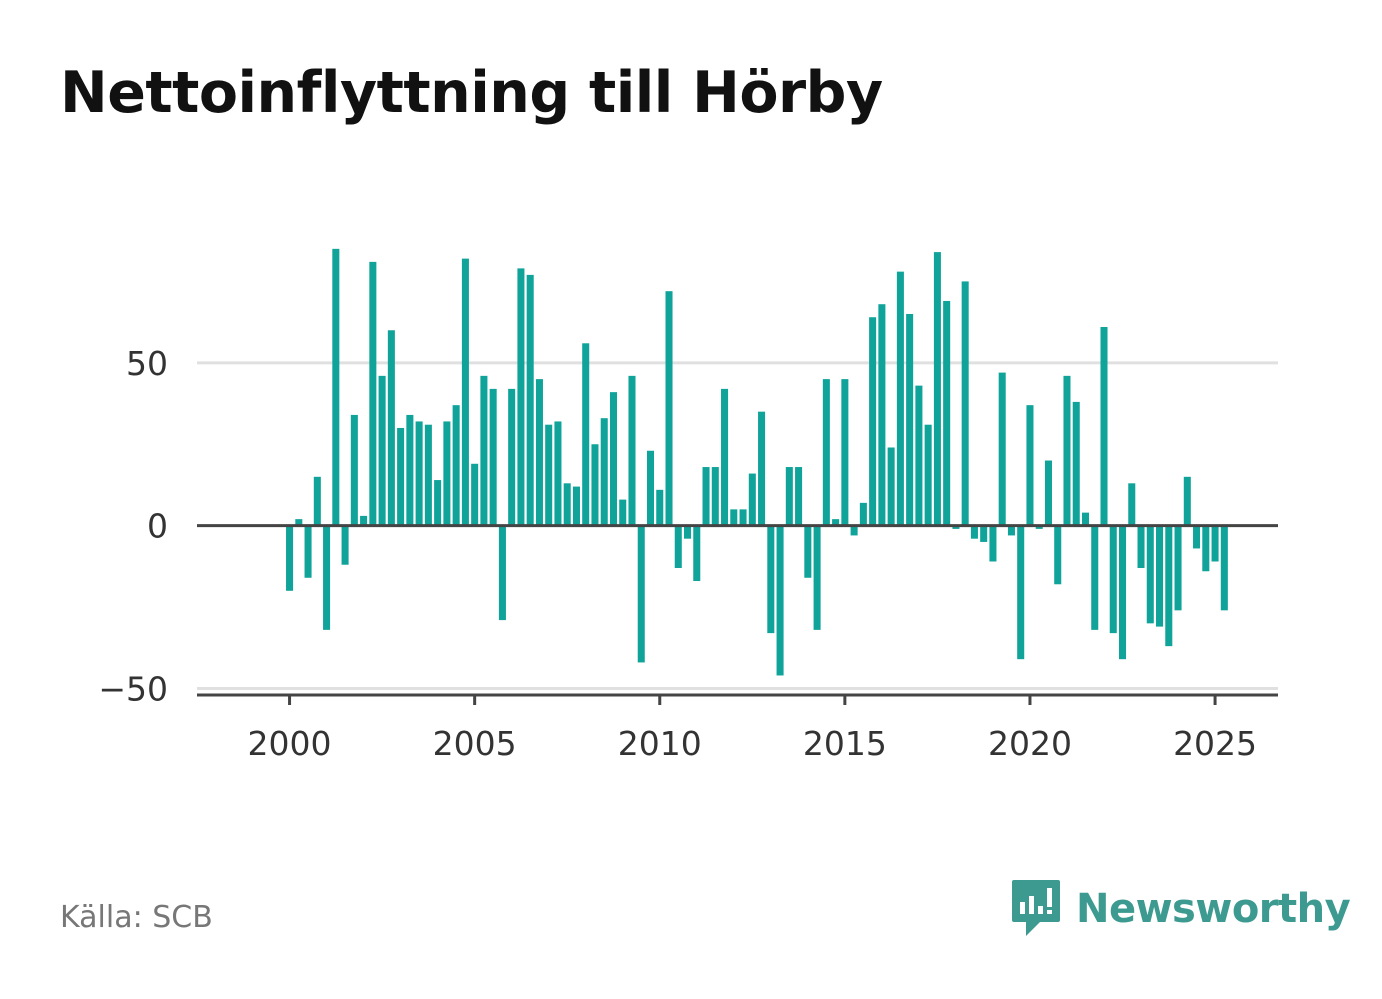  Describe the element at coordinates (1030, 743) in the screenshot. I see `x-tick-label: 2020` at that location.